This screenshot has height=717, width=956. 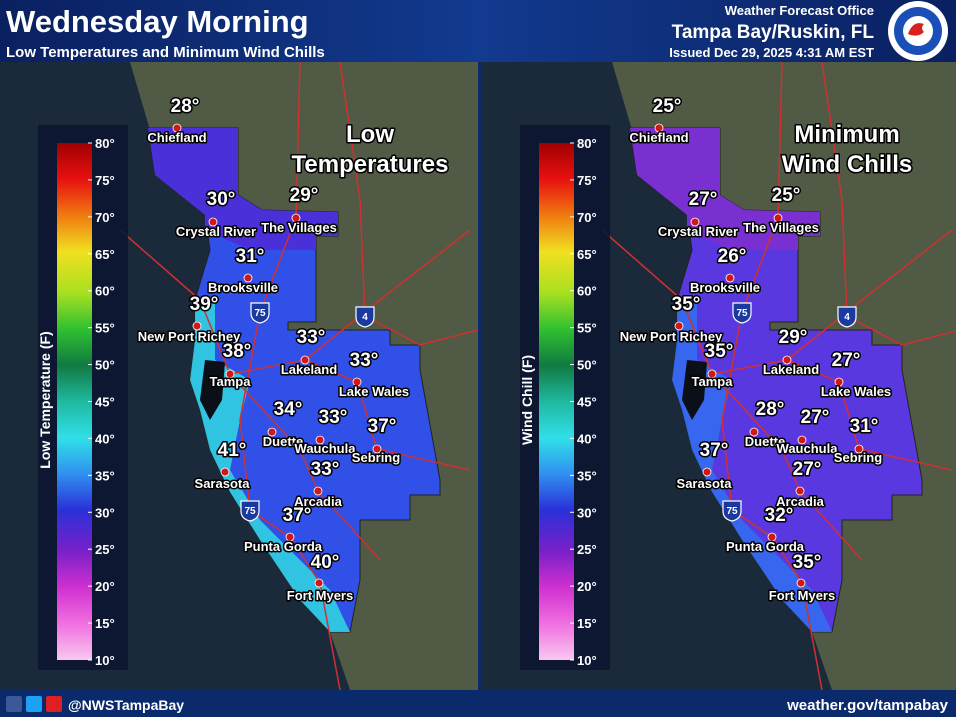 I want to click on city-value: 32°, so click(x=779, y=515).